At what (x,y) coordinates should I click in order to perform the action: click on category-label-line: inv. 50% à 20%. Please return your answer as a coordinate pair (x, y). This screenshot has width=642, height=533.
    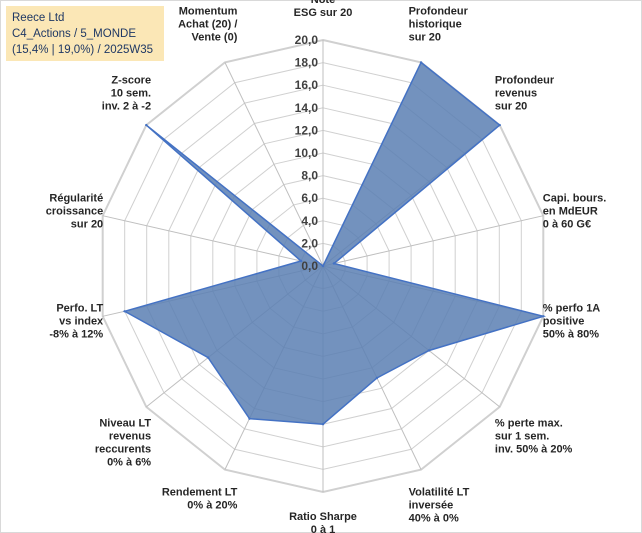
    Looking at the image, I should click on (534, 450).